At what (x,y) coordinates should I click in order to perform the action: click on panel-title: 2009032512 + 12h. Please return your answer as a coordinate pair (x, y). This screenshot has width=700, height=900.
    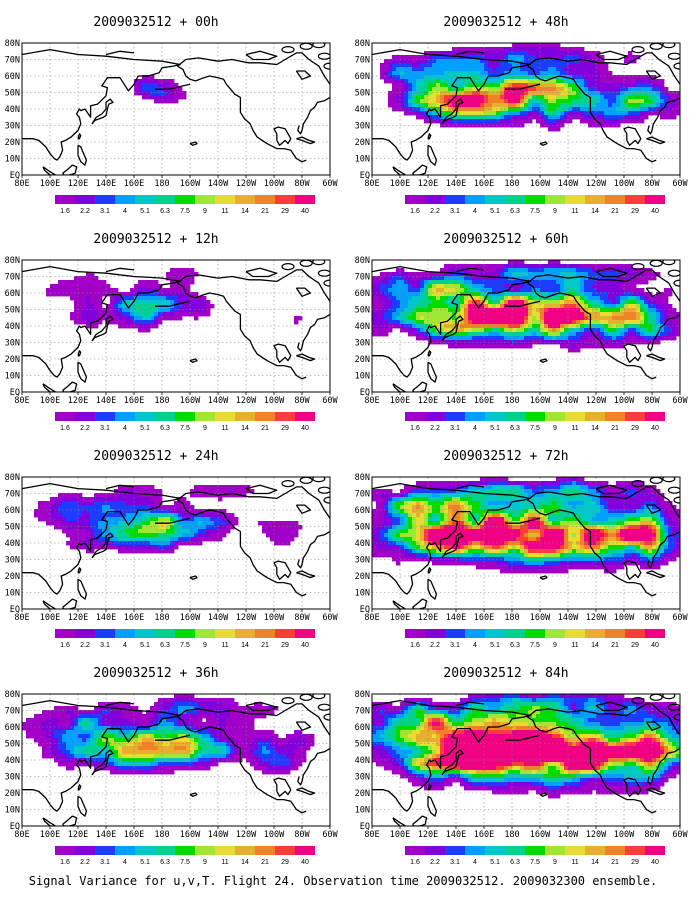
    Looking at the image, I should click on (155, 239).